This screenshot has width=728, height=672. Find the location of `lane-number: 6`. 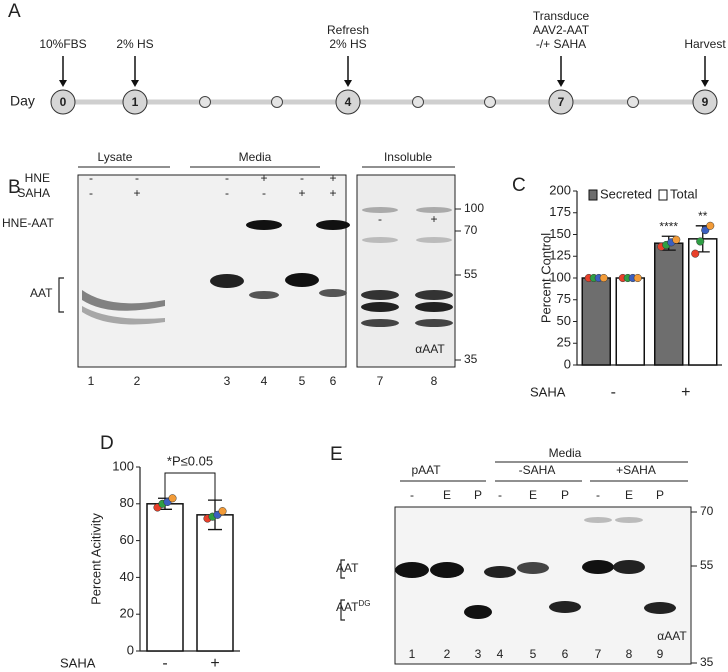

lane-number: 6 is located at coordinates (565, 654).